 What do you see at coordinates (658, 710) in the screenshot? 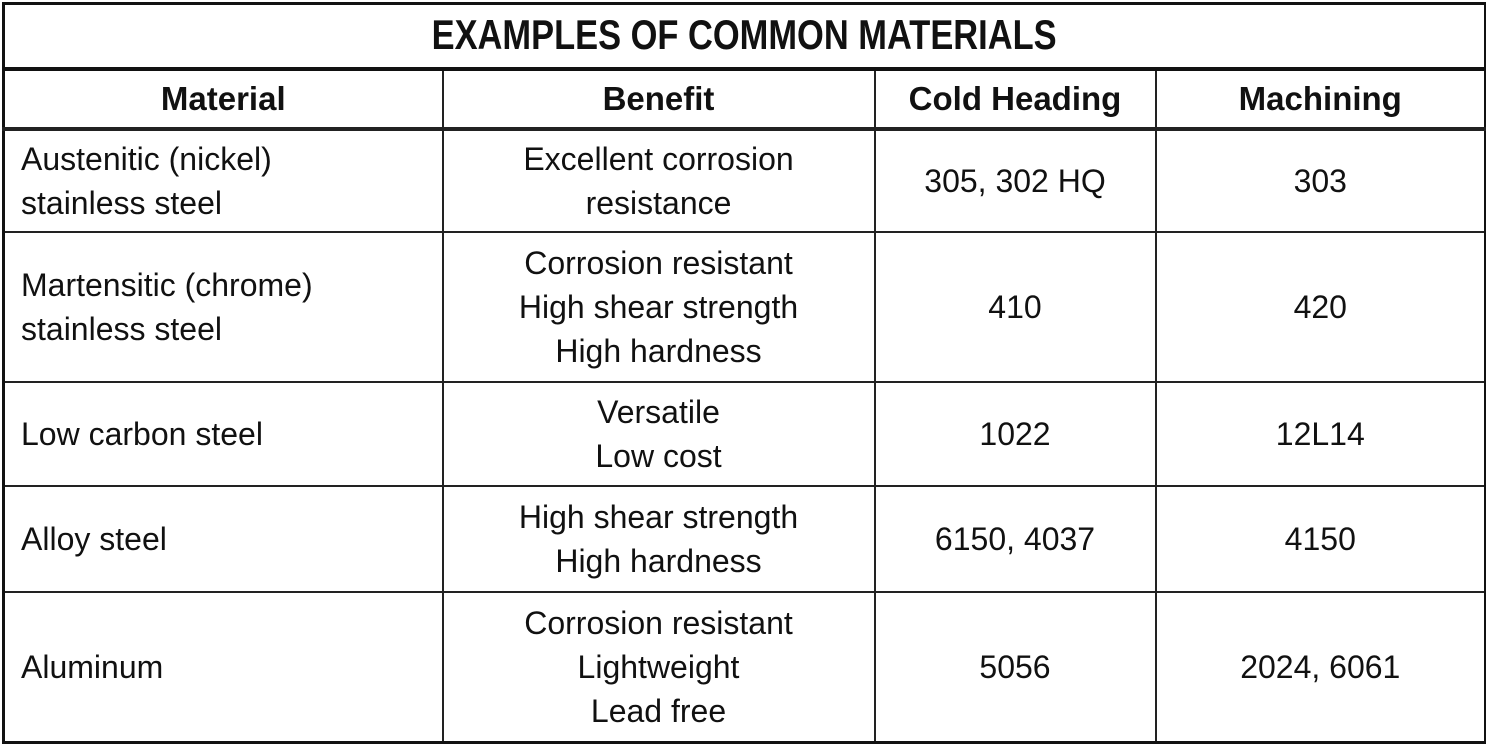
I see `cell-line: Lead free` at bounding box center [658, 710].